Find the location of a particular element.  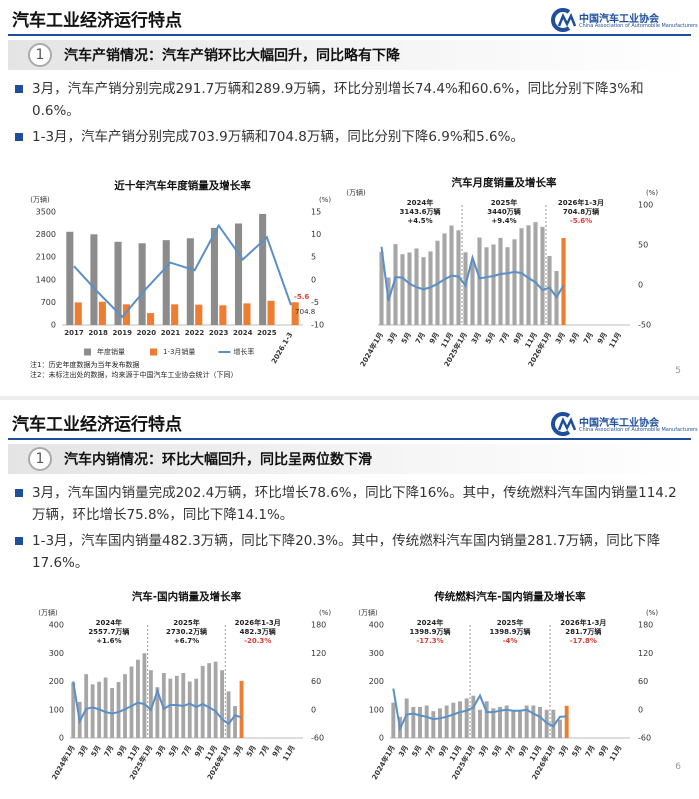

y2-tick-label: 10 is located at coordinates (316, 234).